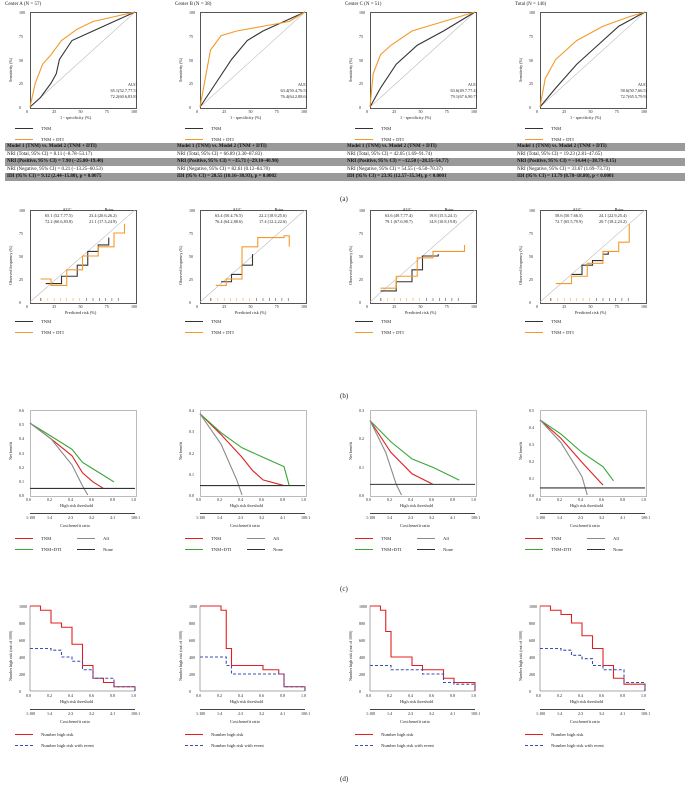 This screenshot has height=787, width=690. Describe the element at coordinates (39, 332) in the screenshot. I see `legend-item: TNM + DTI` at that location.